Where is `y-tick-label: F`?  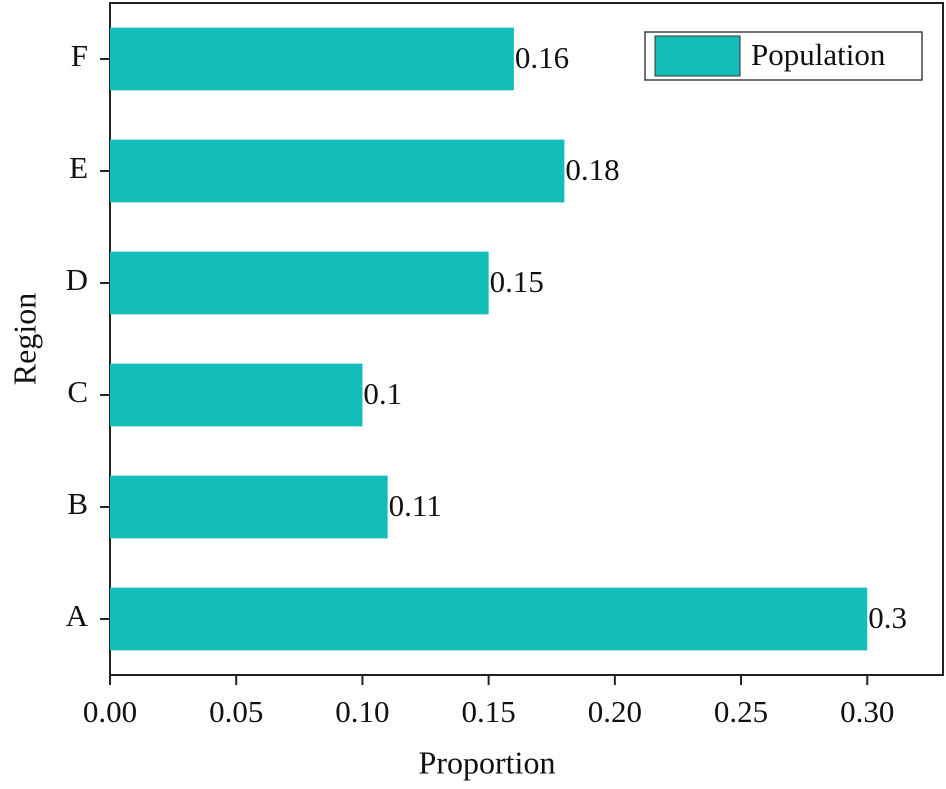 y-tick-label: F is located at coordinates (79, 55).